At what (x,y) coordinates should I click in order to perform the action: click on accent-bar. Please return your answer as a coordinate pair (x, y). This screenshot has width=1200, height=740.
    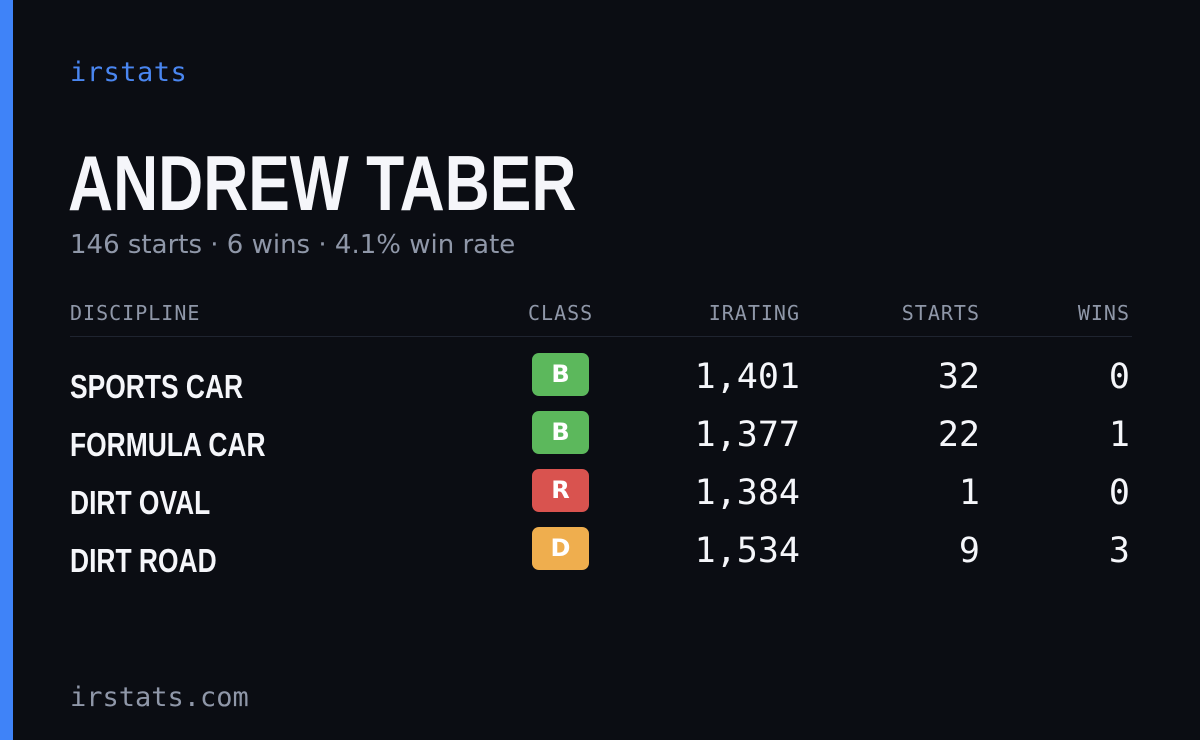
    Looking at the image, I should click on (6, 370).